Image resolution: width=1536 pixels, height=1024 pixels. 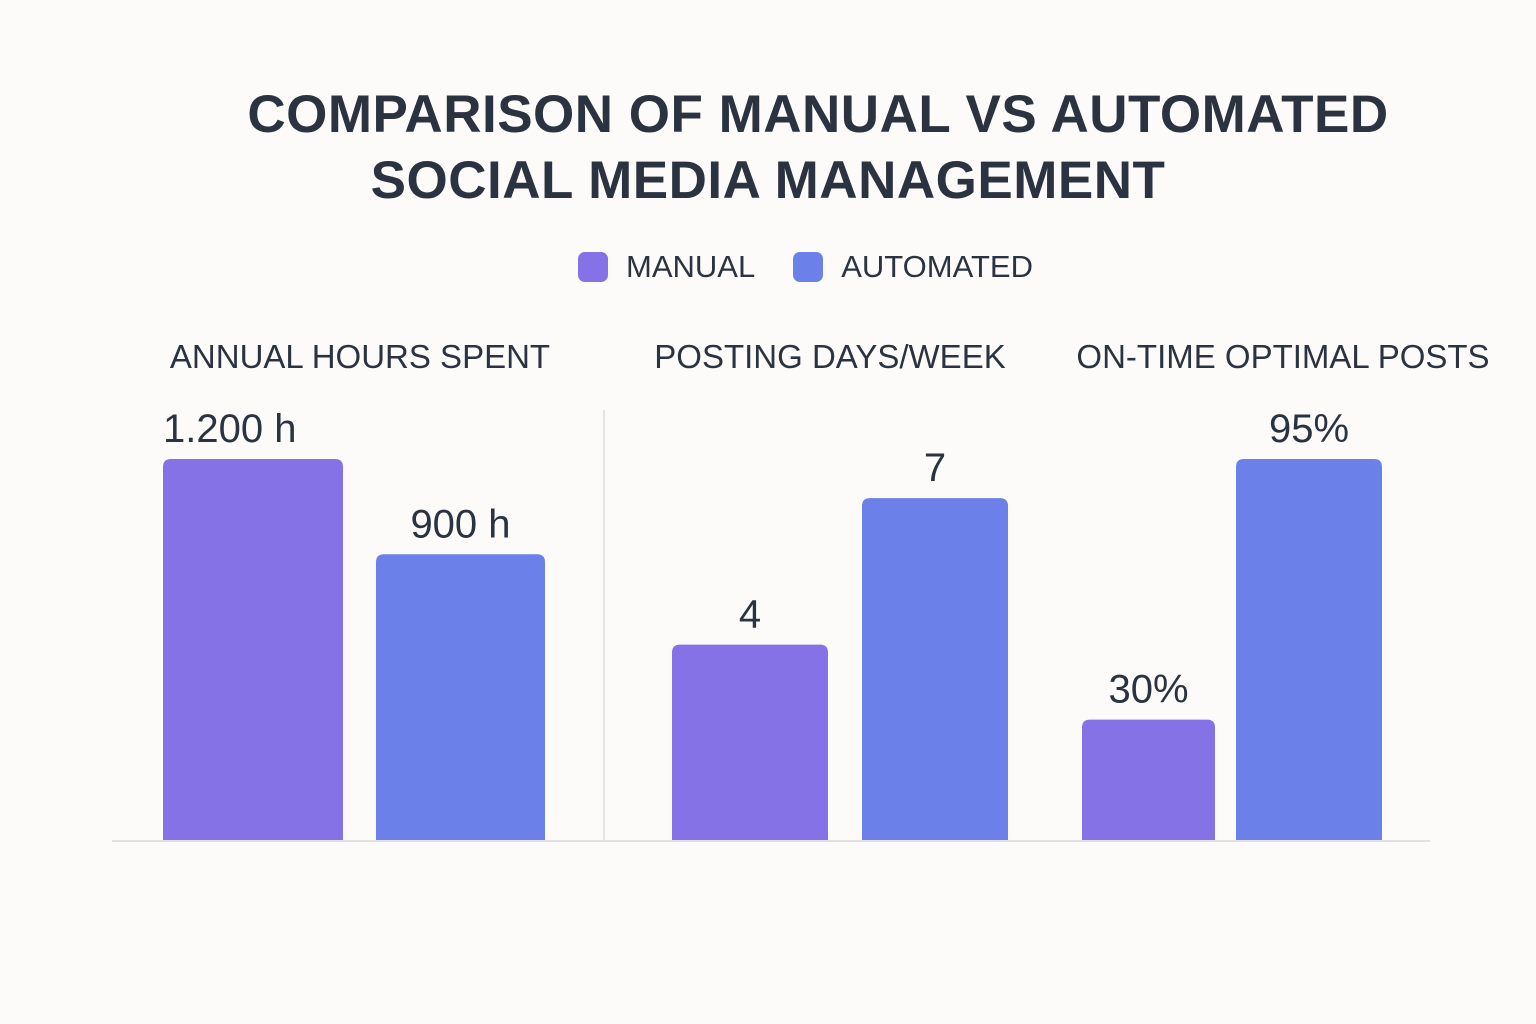 I want to click on data-label: 1.200 h, so click(x=229, y=429).